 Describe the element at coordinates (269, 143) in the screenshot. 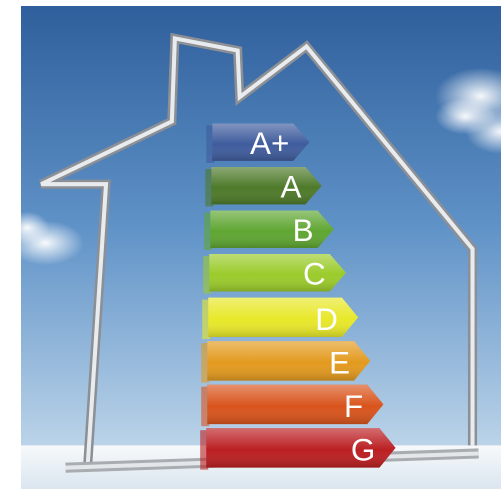

I see `rating-label: A+` at that location.